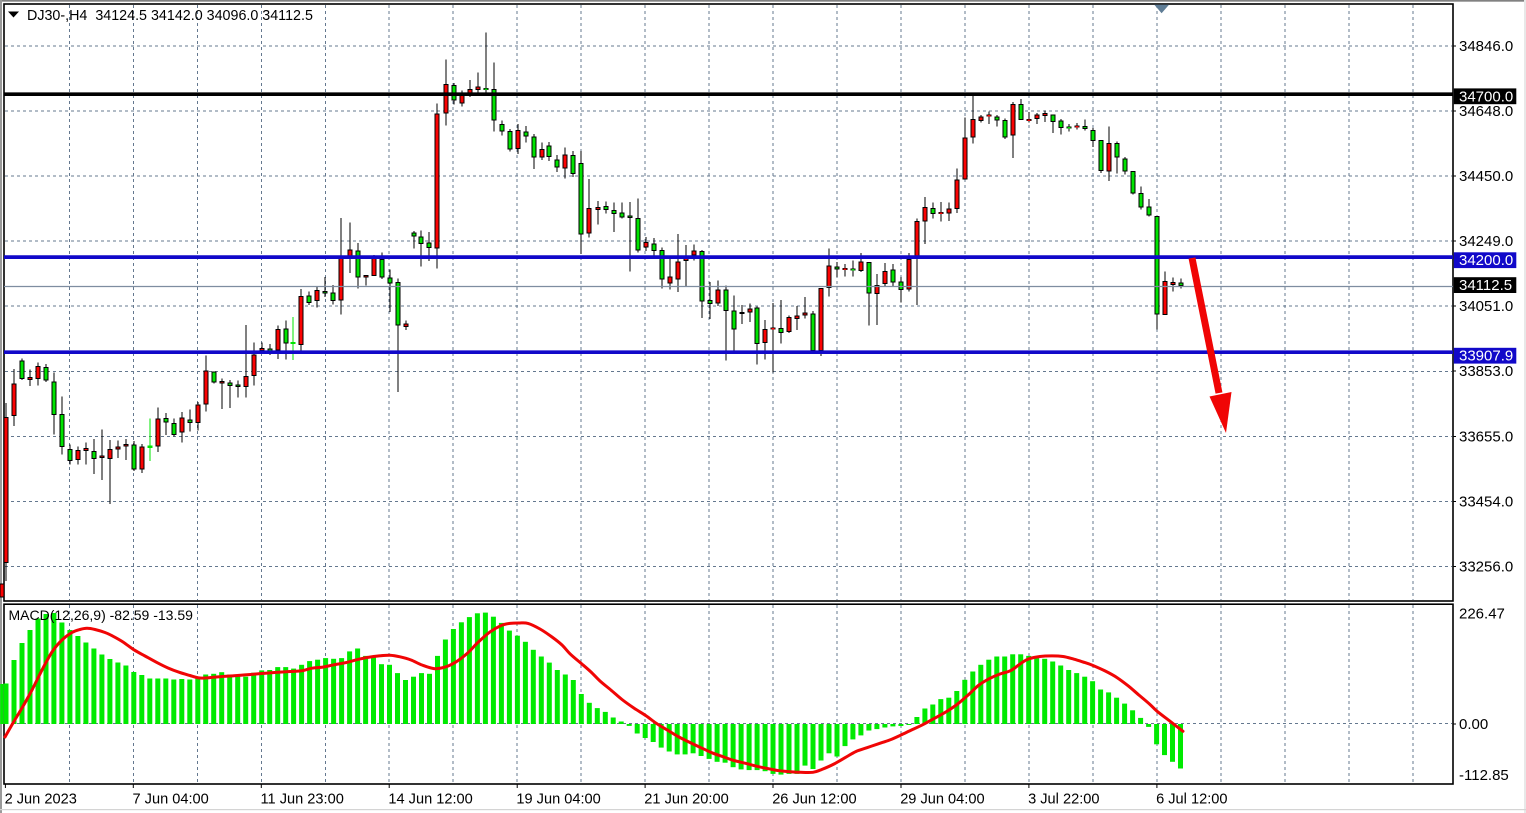  I want to click on svg-text: 34700.0, so click(1486, 96).